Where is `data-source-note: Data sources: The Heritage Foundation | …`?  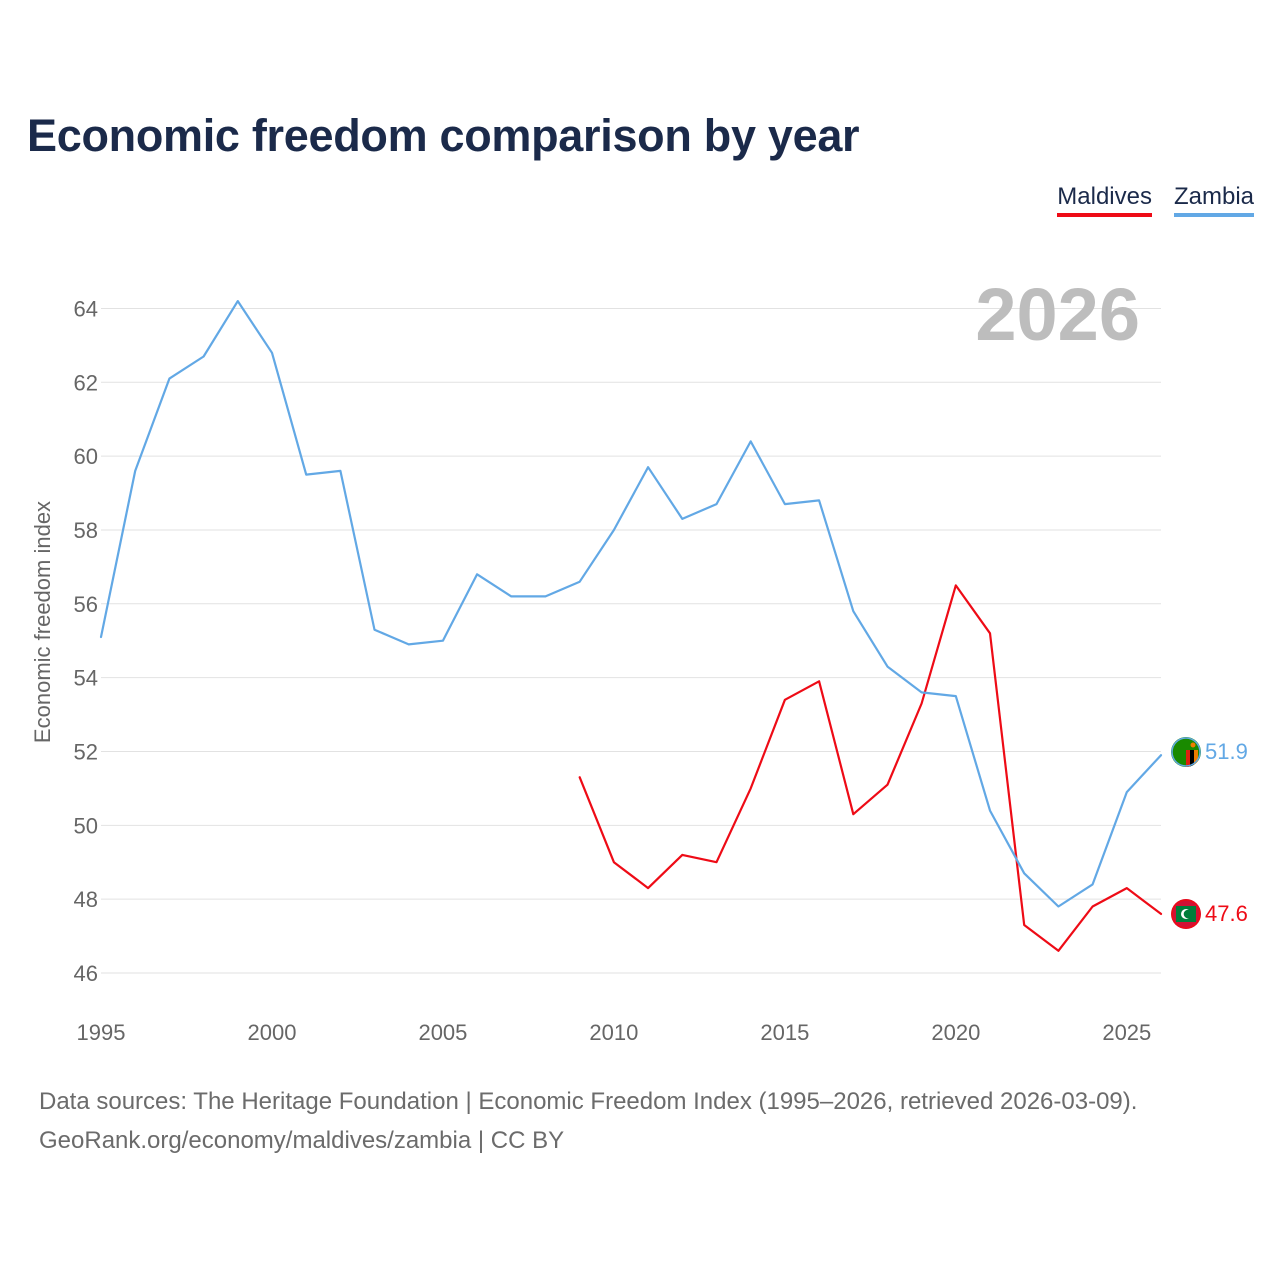 data-source-note: Data sources: The Heritage Foundation | … is located at coordinates (588, 1101).